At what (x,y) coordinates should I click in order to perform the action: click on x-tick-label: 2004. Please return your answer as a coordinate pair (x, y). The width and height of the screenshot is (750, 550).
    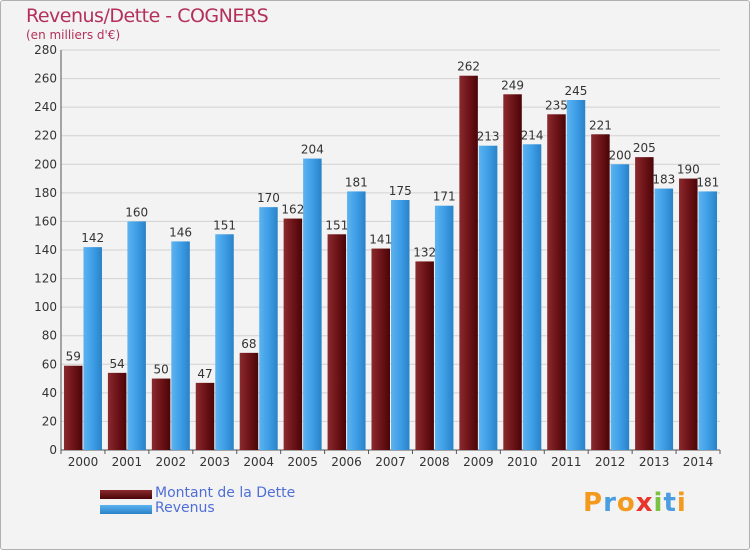
    Looking at the image, I should click on (258, 462).